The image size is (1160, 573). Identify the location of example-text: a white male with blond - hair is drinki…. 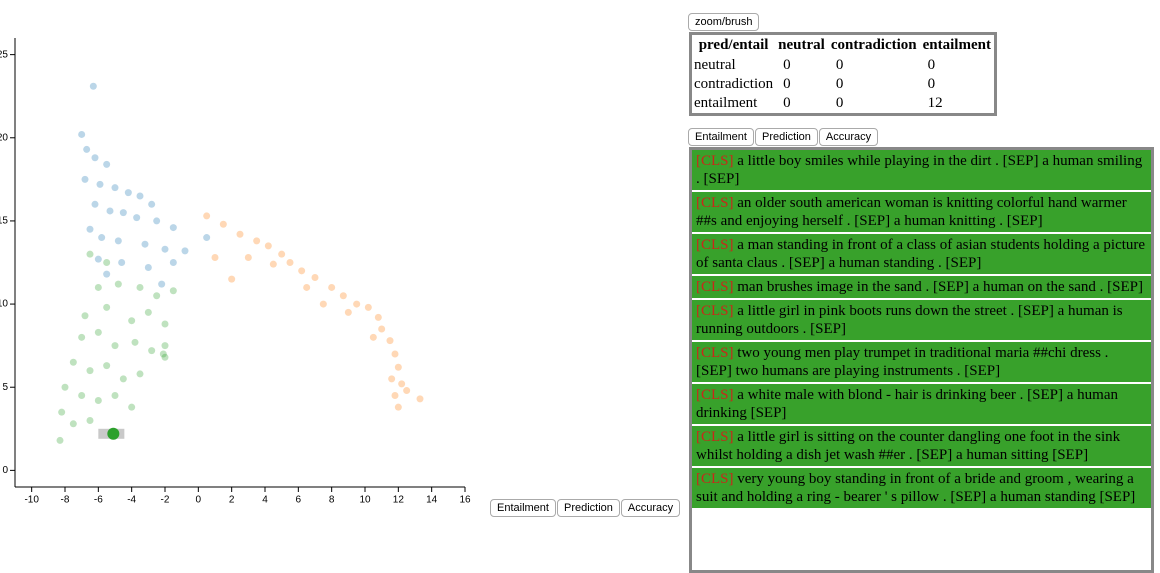
(907, 404).